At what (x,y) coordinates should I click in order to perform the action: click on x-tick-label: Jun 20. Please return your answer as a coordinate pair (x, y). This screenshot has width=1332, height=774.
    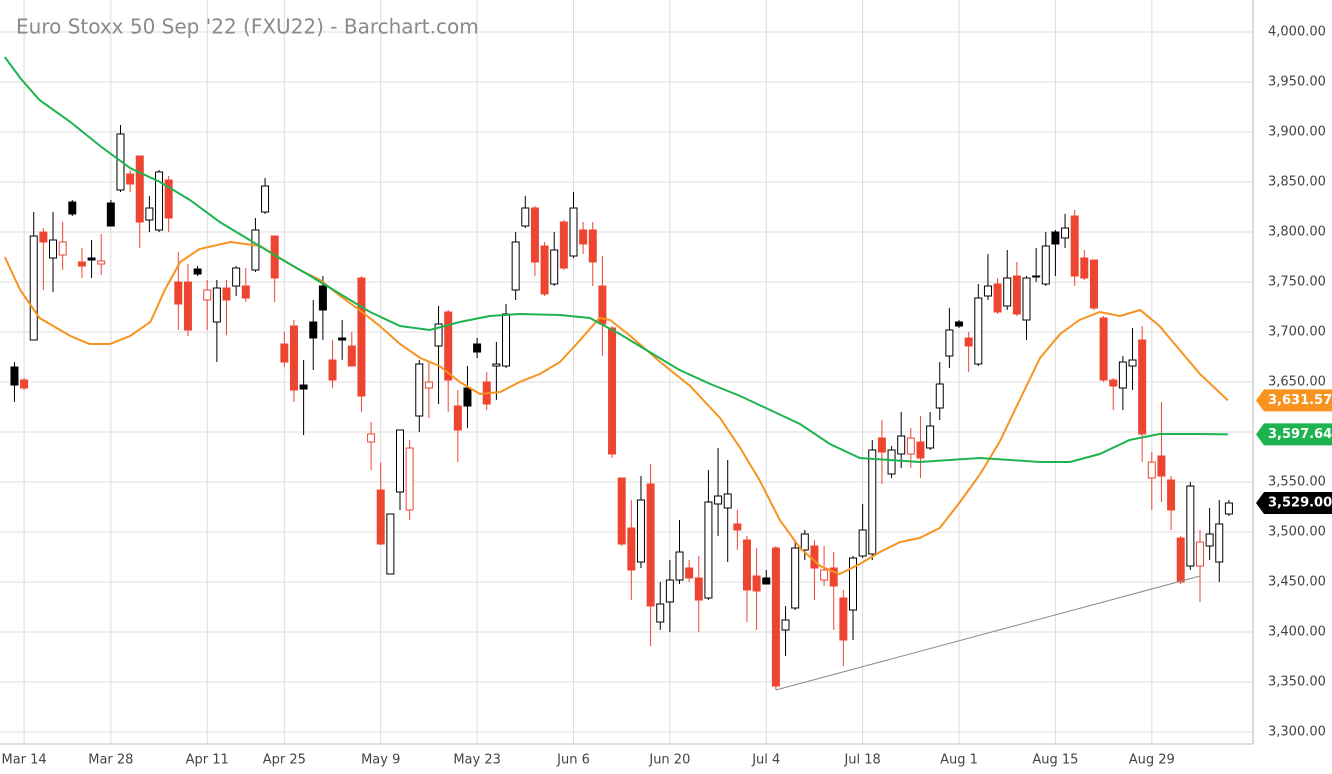
    Looking at the image, I should click on (669, 760).